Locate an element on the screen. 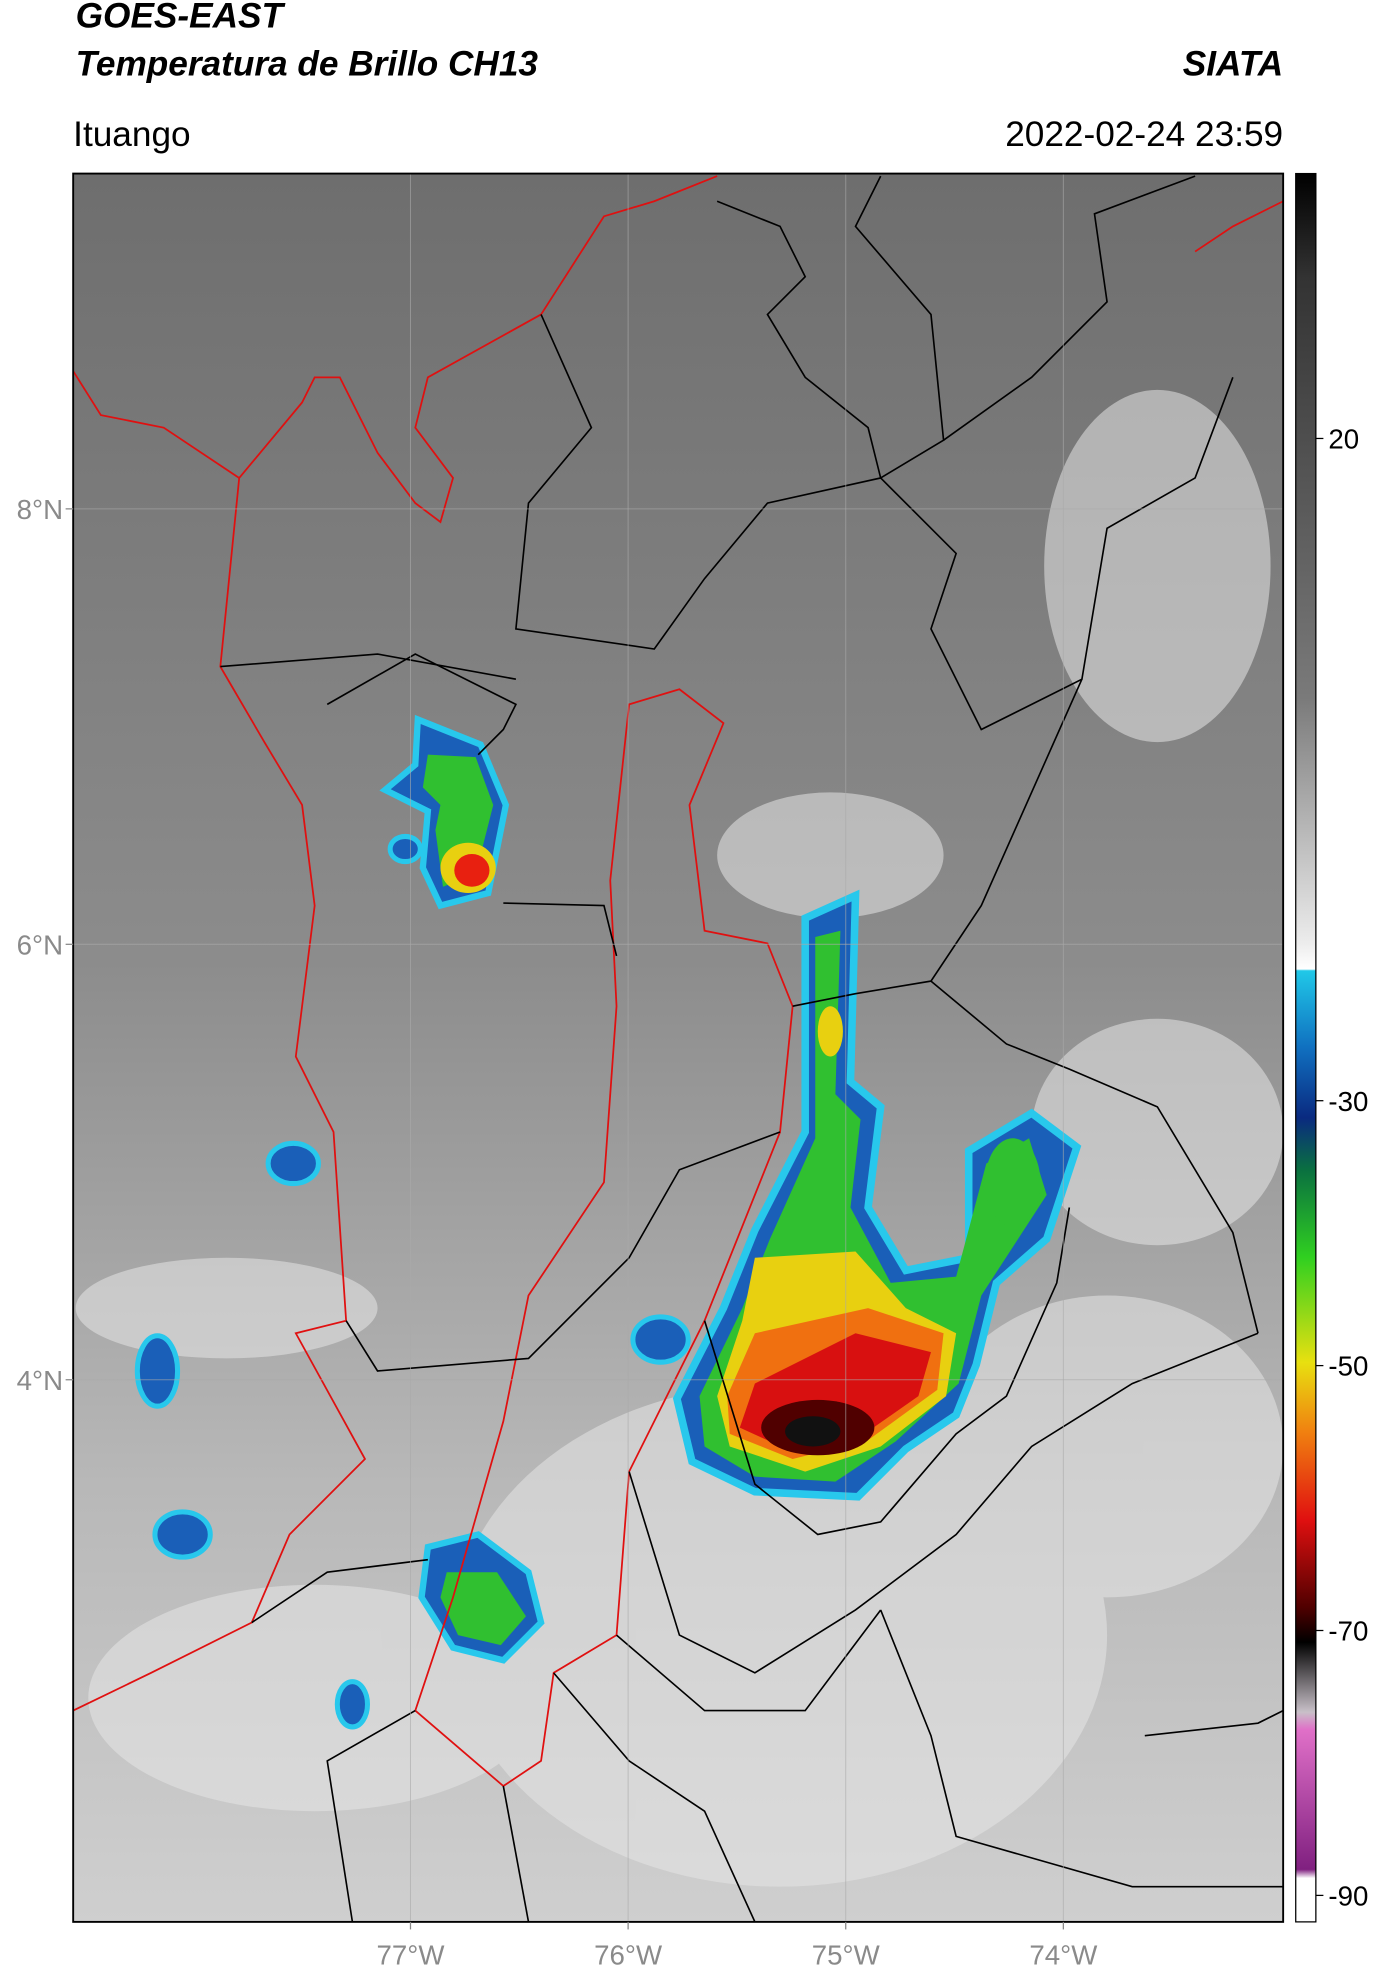 The height and width of the screenshot is (1981, 1384). x-tick-label: 77°W is located at coordinates (411, 1955).